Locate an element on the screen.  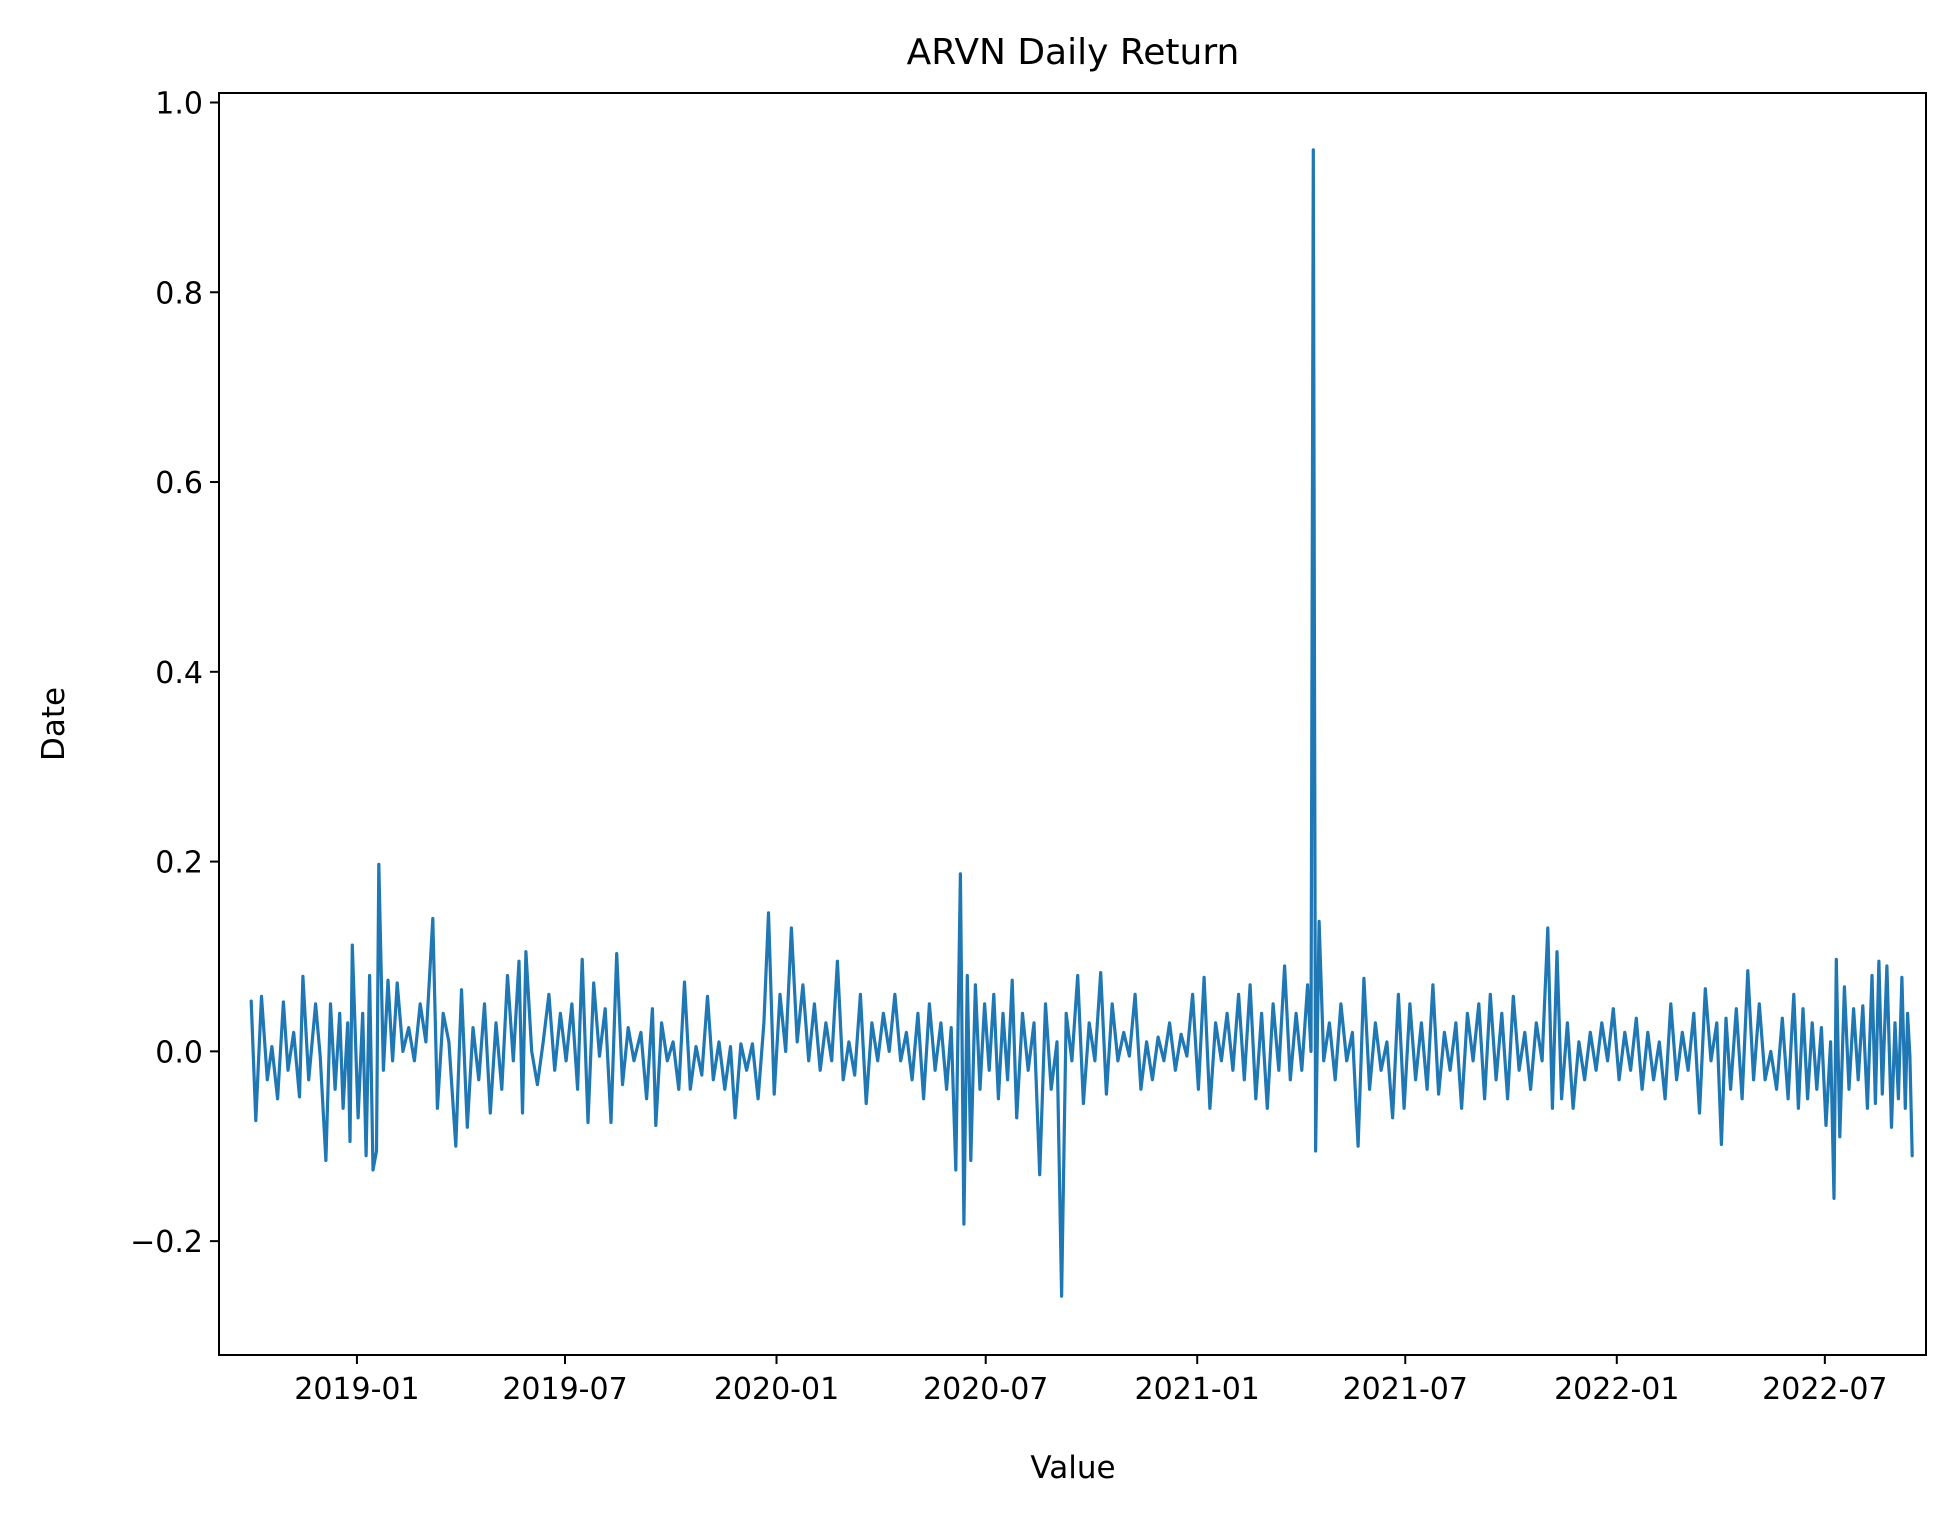
y-tick-label: 0.2 is located at coordinates (179, 863).